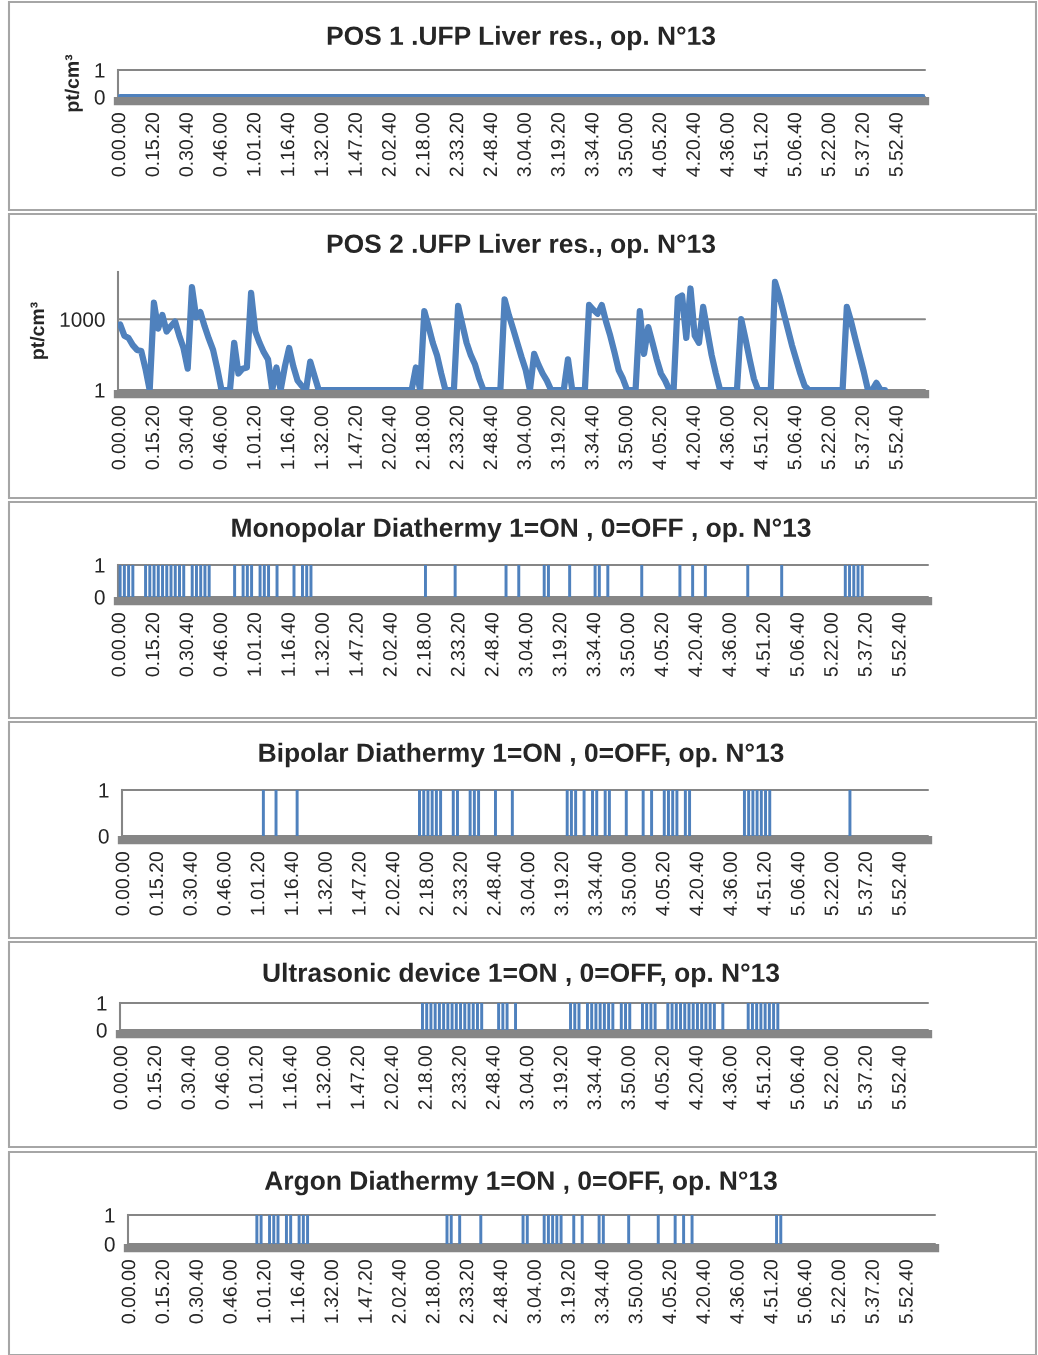 The height and width of the screenshot is (1355, 1038). Describe the element at coordinates (521, 38) in the screenshot. I see `chart-title: POS 1 .UFP Liver res., op. N°13` at that location.